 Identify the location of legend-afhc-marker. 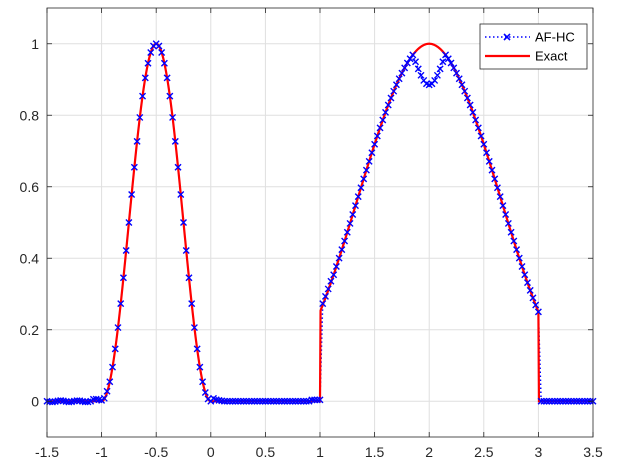
(507, 37).